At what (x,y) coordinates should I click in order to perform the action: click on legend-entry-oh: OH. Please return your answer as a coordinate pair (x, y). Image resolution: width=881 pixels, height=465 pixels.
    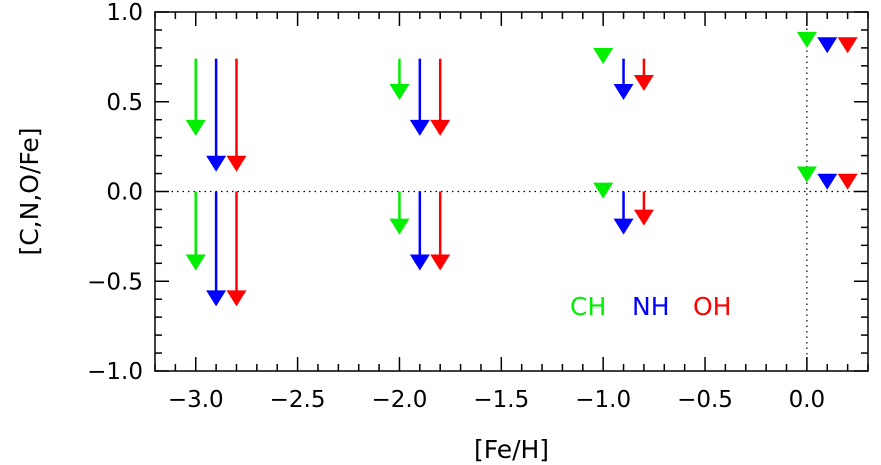
    Looking at the image, I should click on (712, 306).